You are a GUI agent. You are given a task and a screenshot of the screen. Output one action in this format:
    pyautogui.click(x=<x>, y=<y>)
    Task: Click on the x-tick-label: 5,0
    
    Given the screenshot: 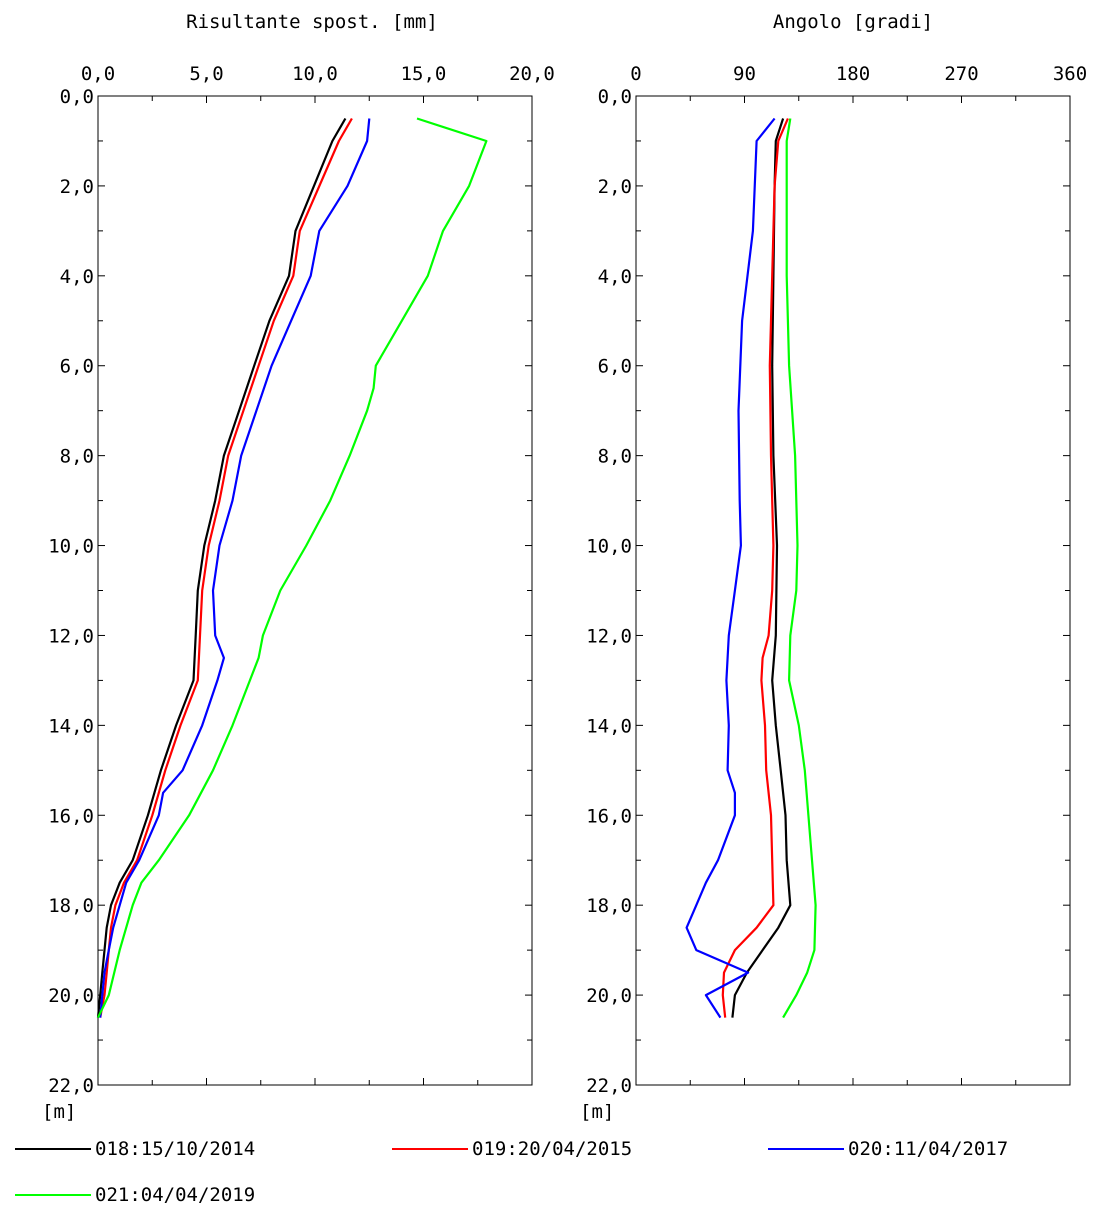 What is the action you would take?
    pyautogui.click(x=206, y=74)
    